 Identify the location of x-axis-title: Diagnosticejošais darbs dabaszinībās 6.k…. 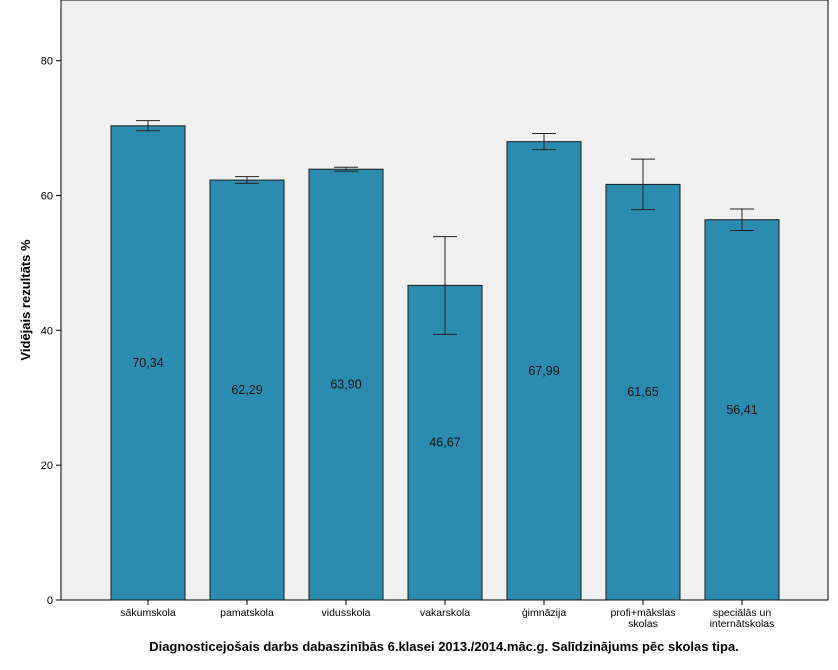
(444, 646).